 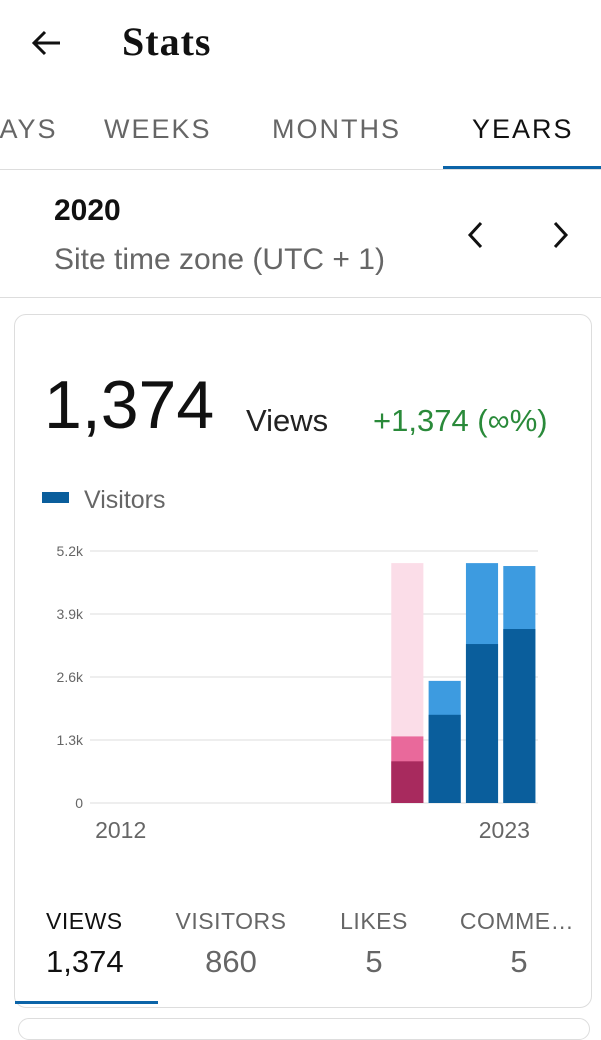 What do you see at coordinates (304, 1029) in the screenshot?
I see `next-card` at bounding box center [304, 1029].